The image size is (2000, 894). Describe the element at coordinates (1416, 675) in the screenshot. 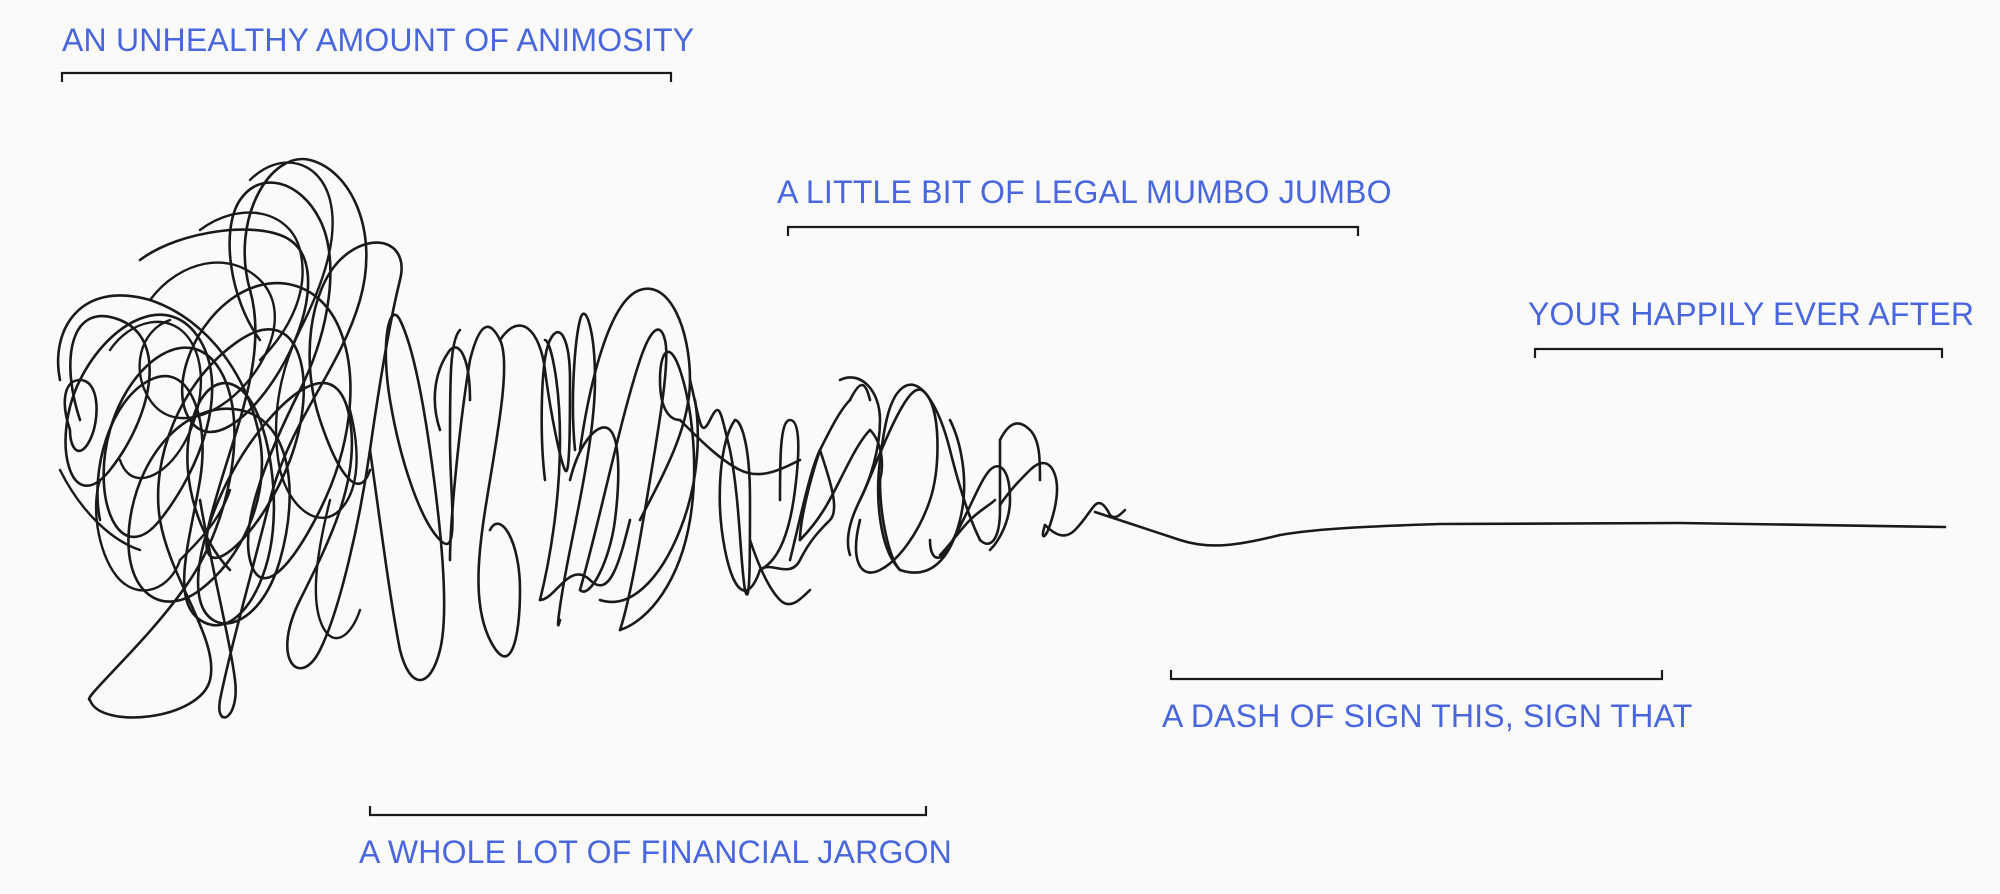

I see `bracket-sign` at that location.